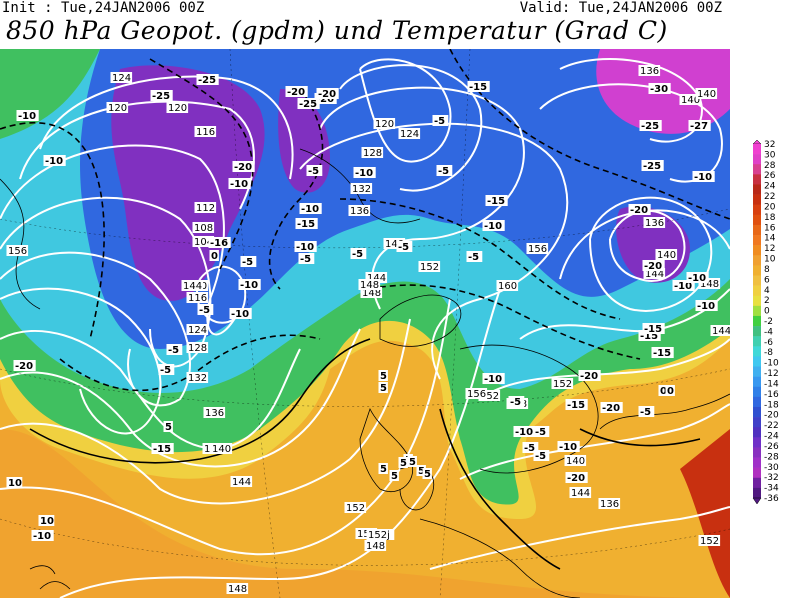 The image size is (789, 598). I want to click on svg-text: 104, so click(203, 242).